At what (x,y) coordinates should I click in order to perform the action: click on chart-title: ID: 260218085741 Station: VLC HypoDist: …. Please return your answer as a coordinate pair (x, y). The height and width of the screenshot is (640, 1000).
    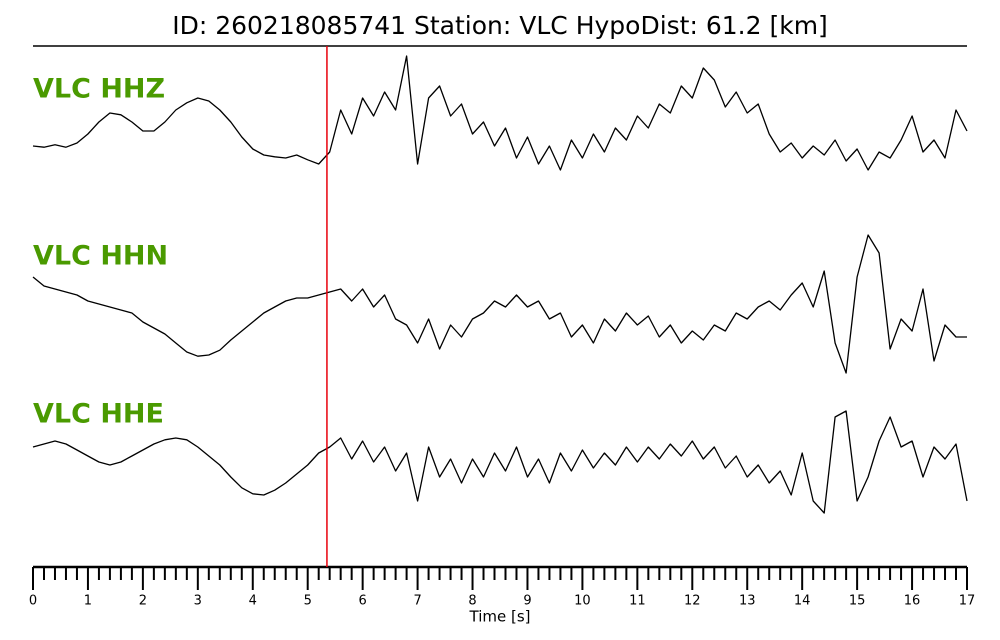
    Looking at the image, I should click on (500, 25).